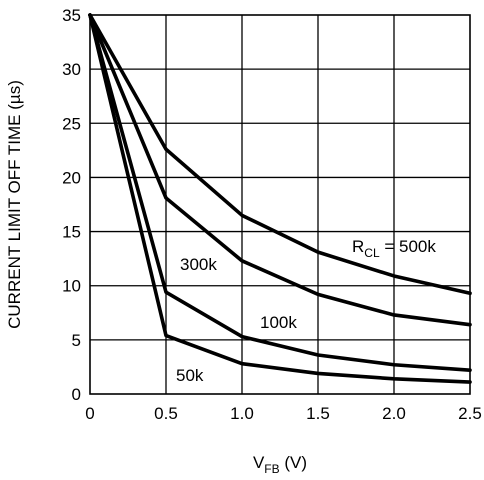 The image size is (484, 480). What do you see at coordinates (76, 340) in the screenshot?
I see `y-tick-label: 5` at bounding box center [76, 340].